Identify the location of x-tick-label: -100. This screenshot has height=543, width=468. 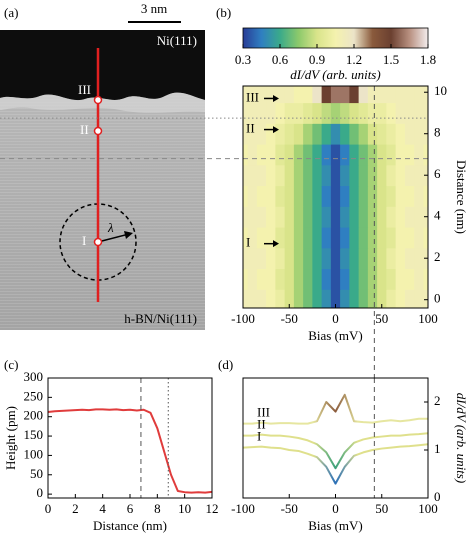
(243, 318).